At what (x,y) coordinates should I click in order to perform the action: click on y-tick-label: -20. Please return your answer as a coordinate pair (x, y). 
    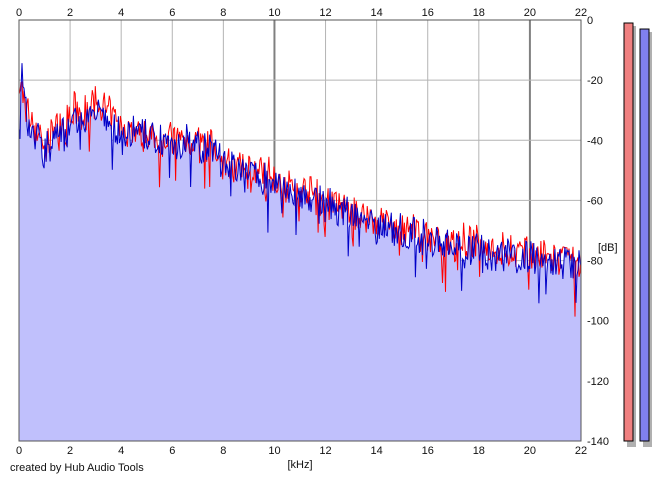
    Looking at the image, I should click on (595, 81).